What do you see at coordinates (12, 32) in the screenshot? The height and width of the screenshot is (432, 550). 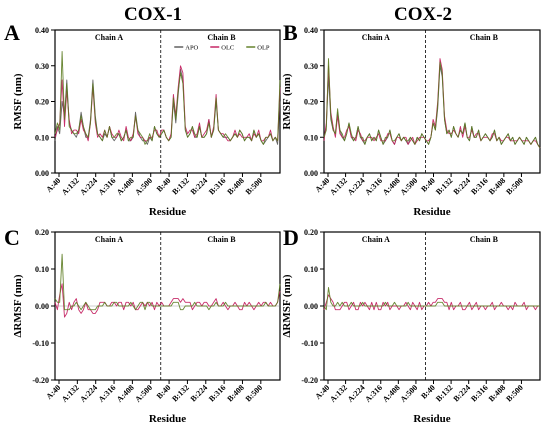 I see `panel-letter-a: A` at bounding box center [12, 32].